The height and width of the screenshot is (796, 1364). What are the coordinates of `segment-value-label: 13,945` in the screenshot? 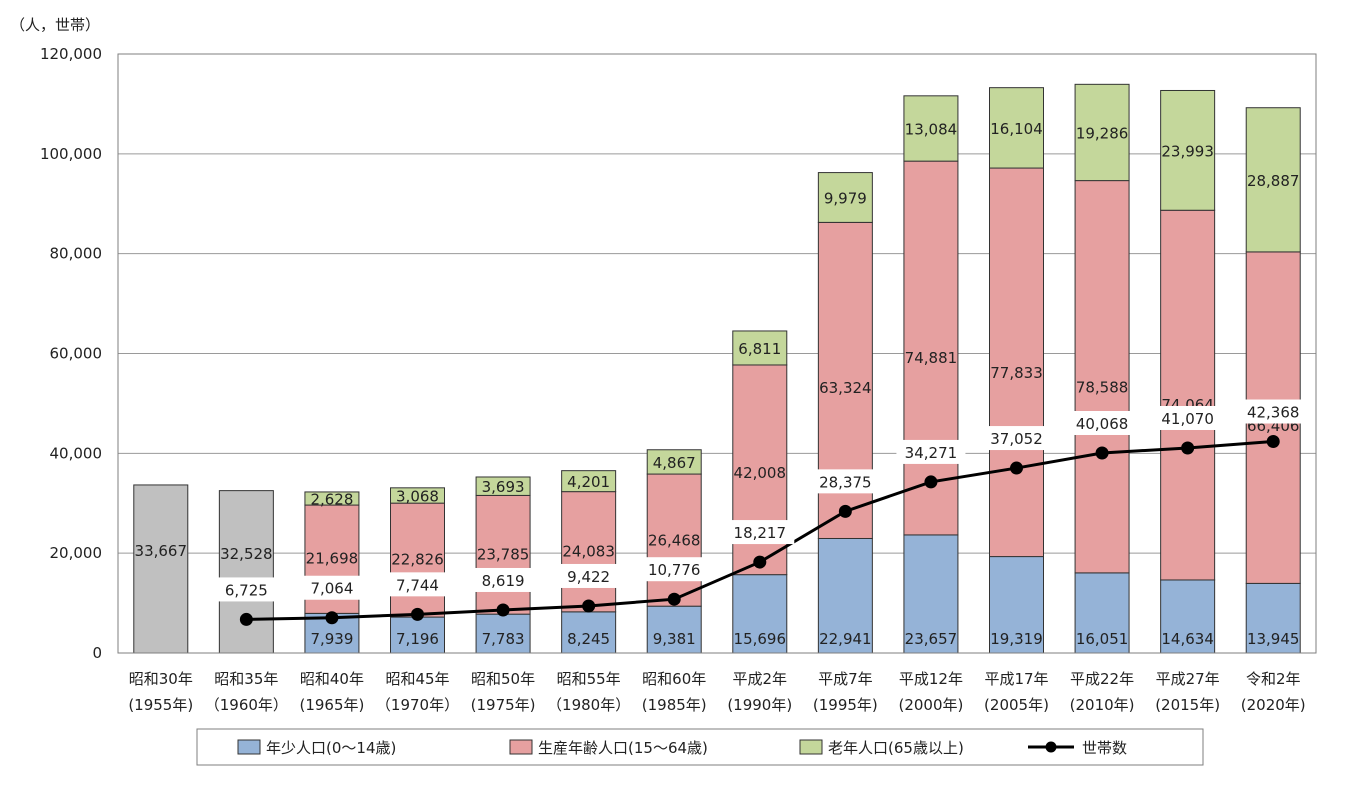 It's located at (1273, 639).